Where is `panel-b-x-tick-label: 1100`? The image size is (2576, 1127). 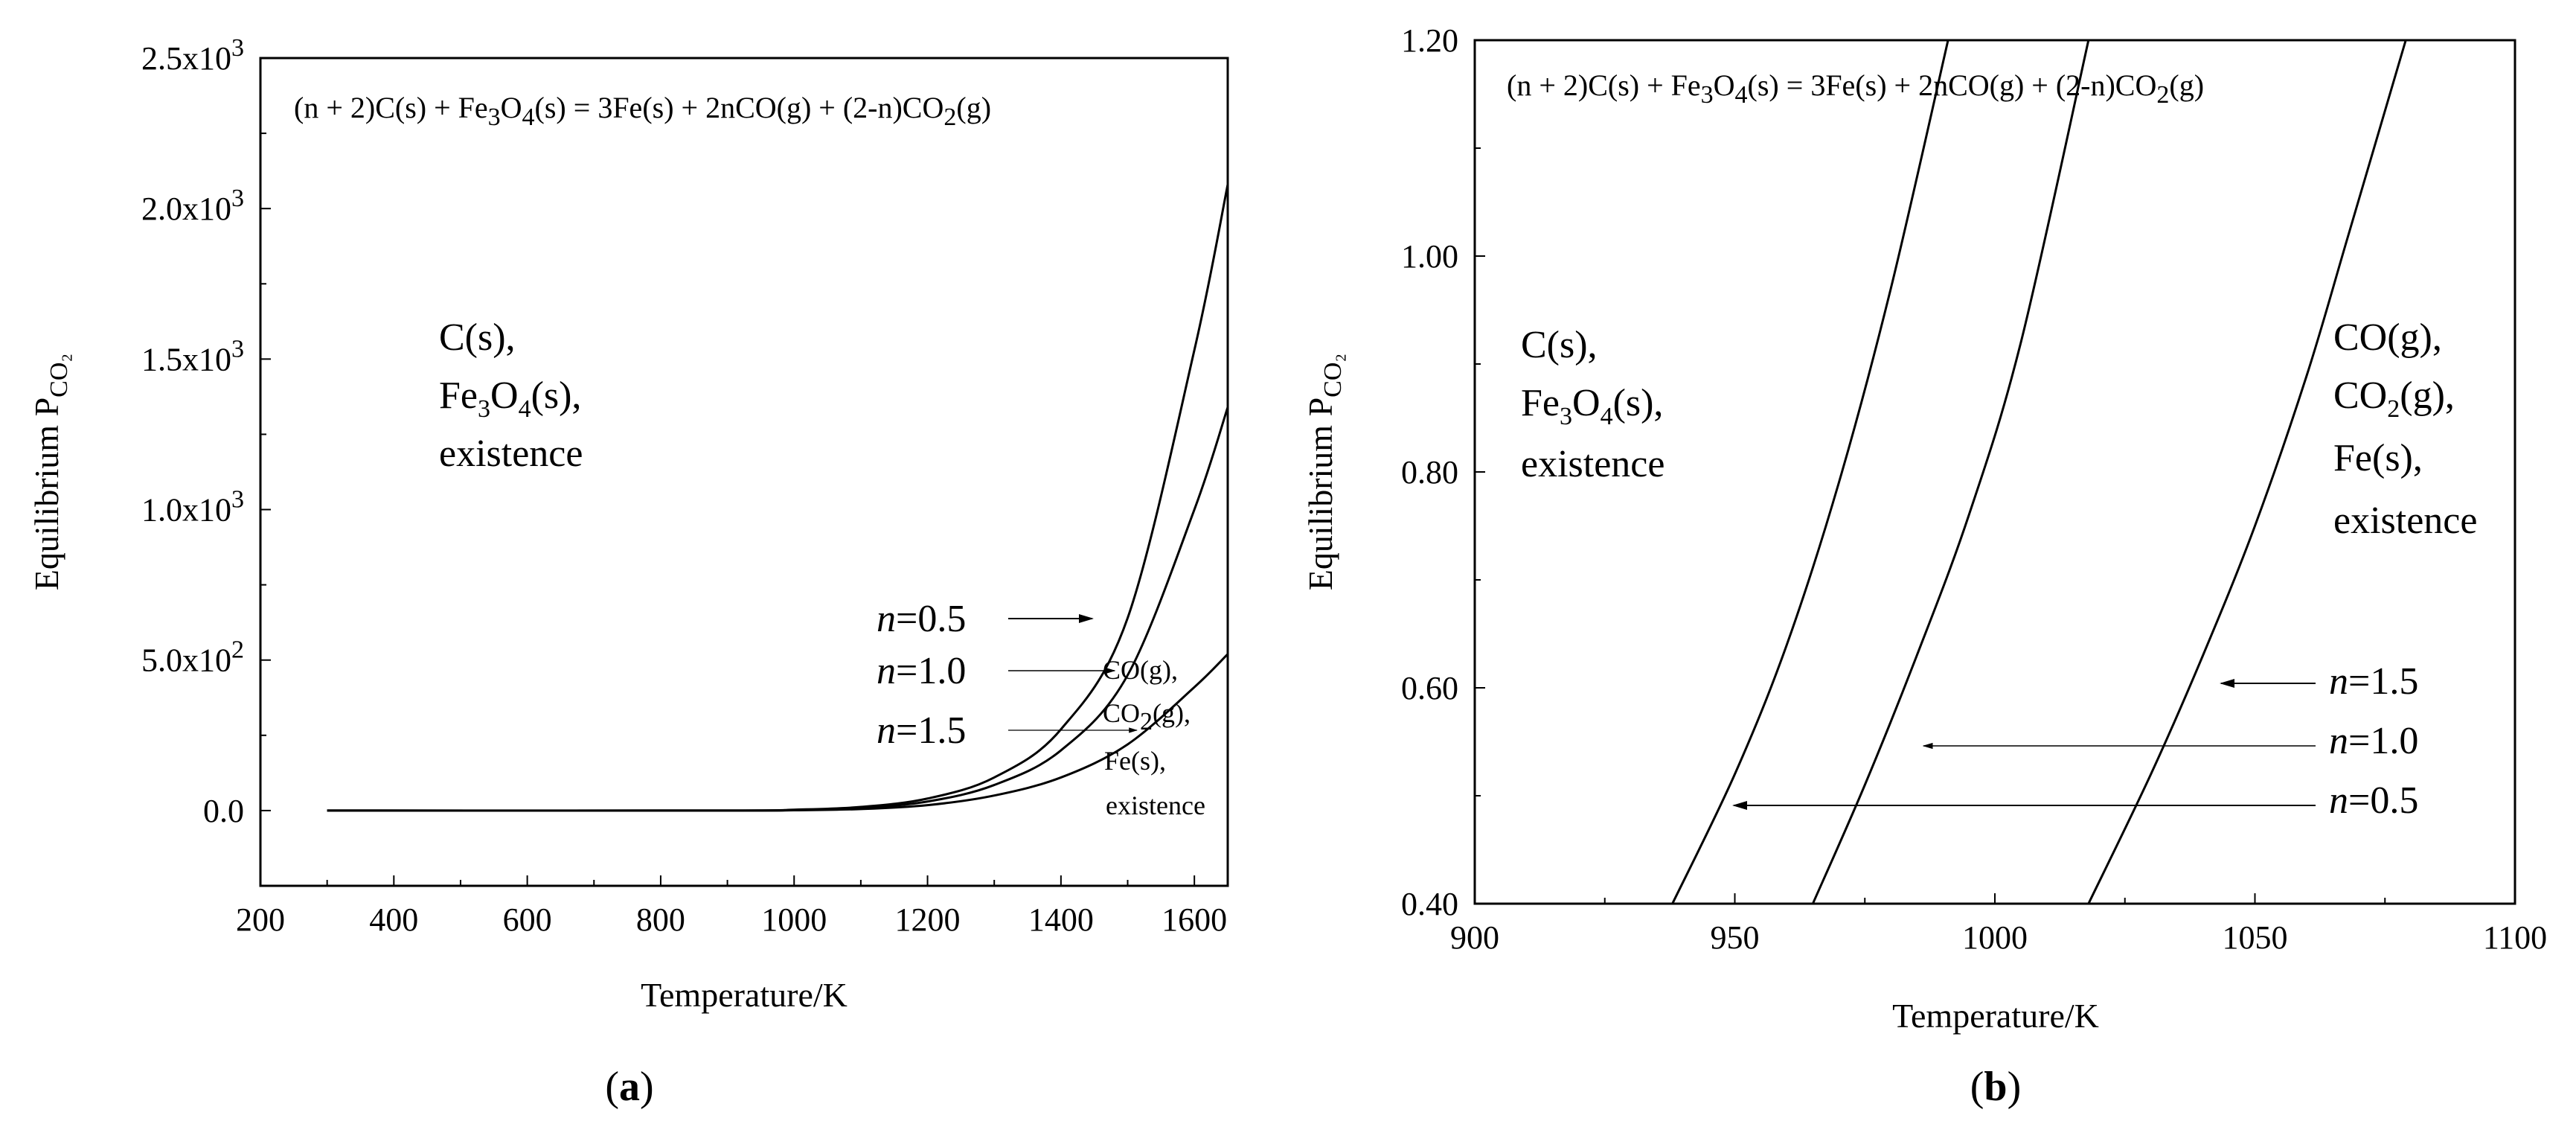
panel-b-x-tick-label: 1100 is located at coordinates (2515, 937).